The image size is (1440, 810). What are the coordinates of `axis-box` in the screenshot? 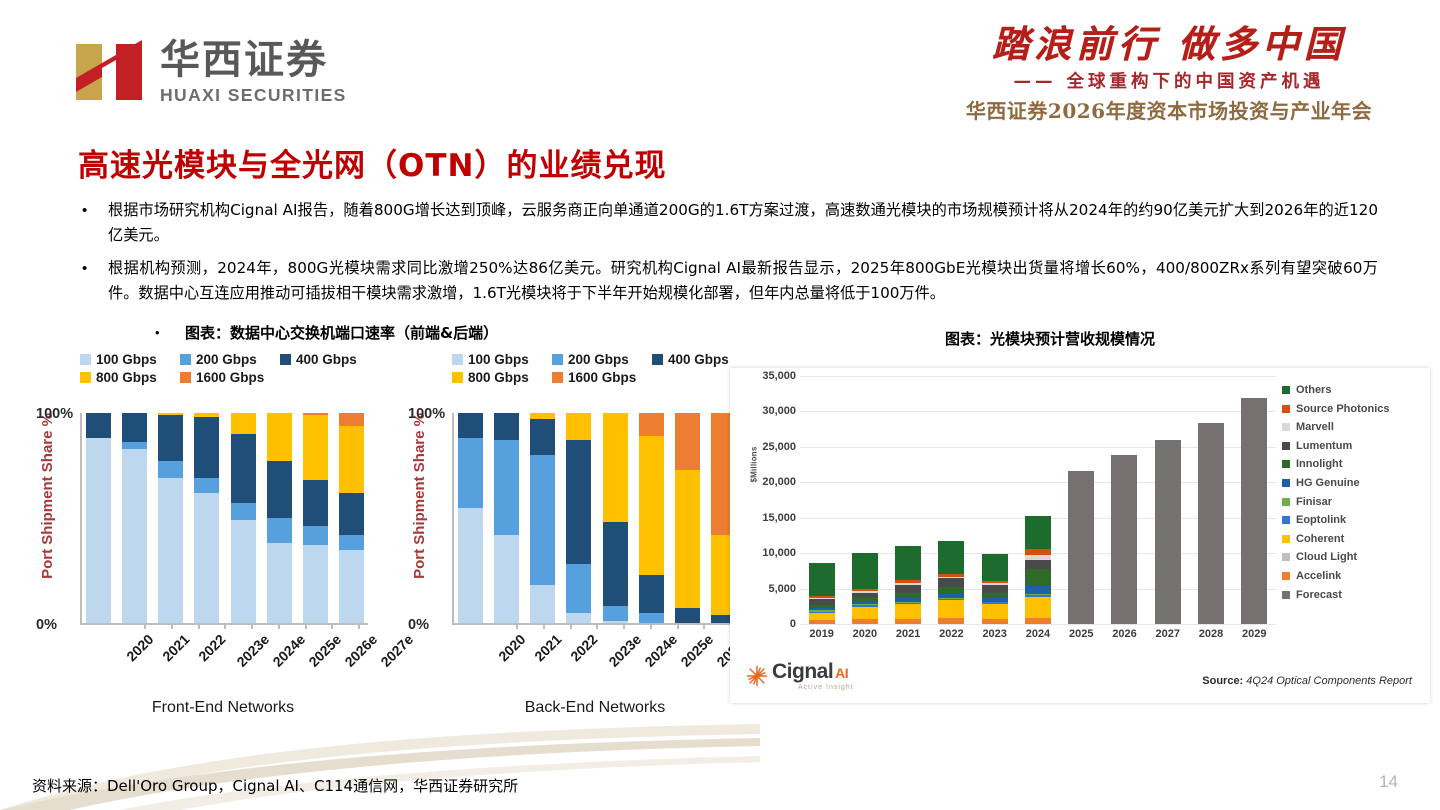 It's located at (596, 521).